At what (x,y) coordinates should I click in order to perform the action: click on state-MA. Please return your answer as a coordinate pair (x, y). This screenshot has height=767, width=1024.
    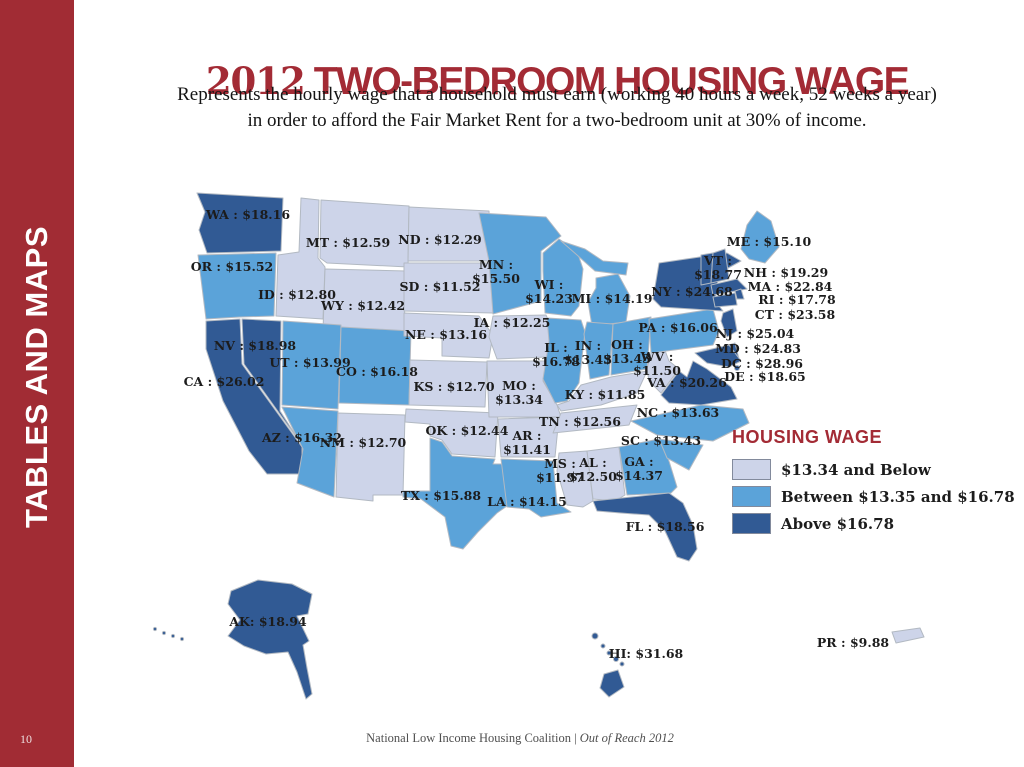
    Looking at the image, I should click on (729, 287).